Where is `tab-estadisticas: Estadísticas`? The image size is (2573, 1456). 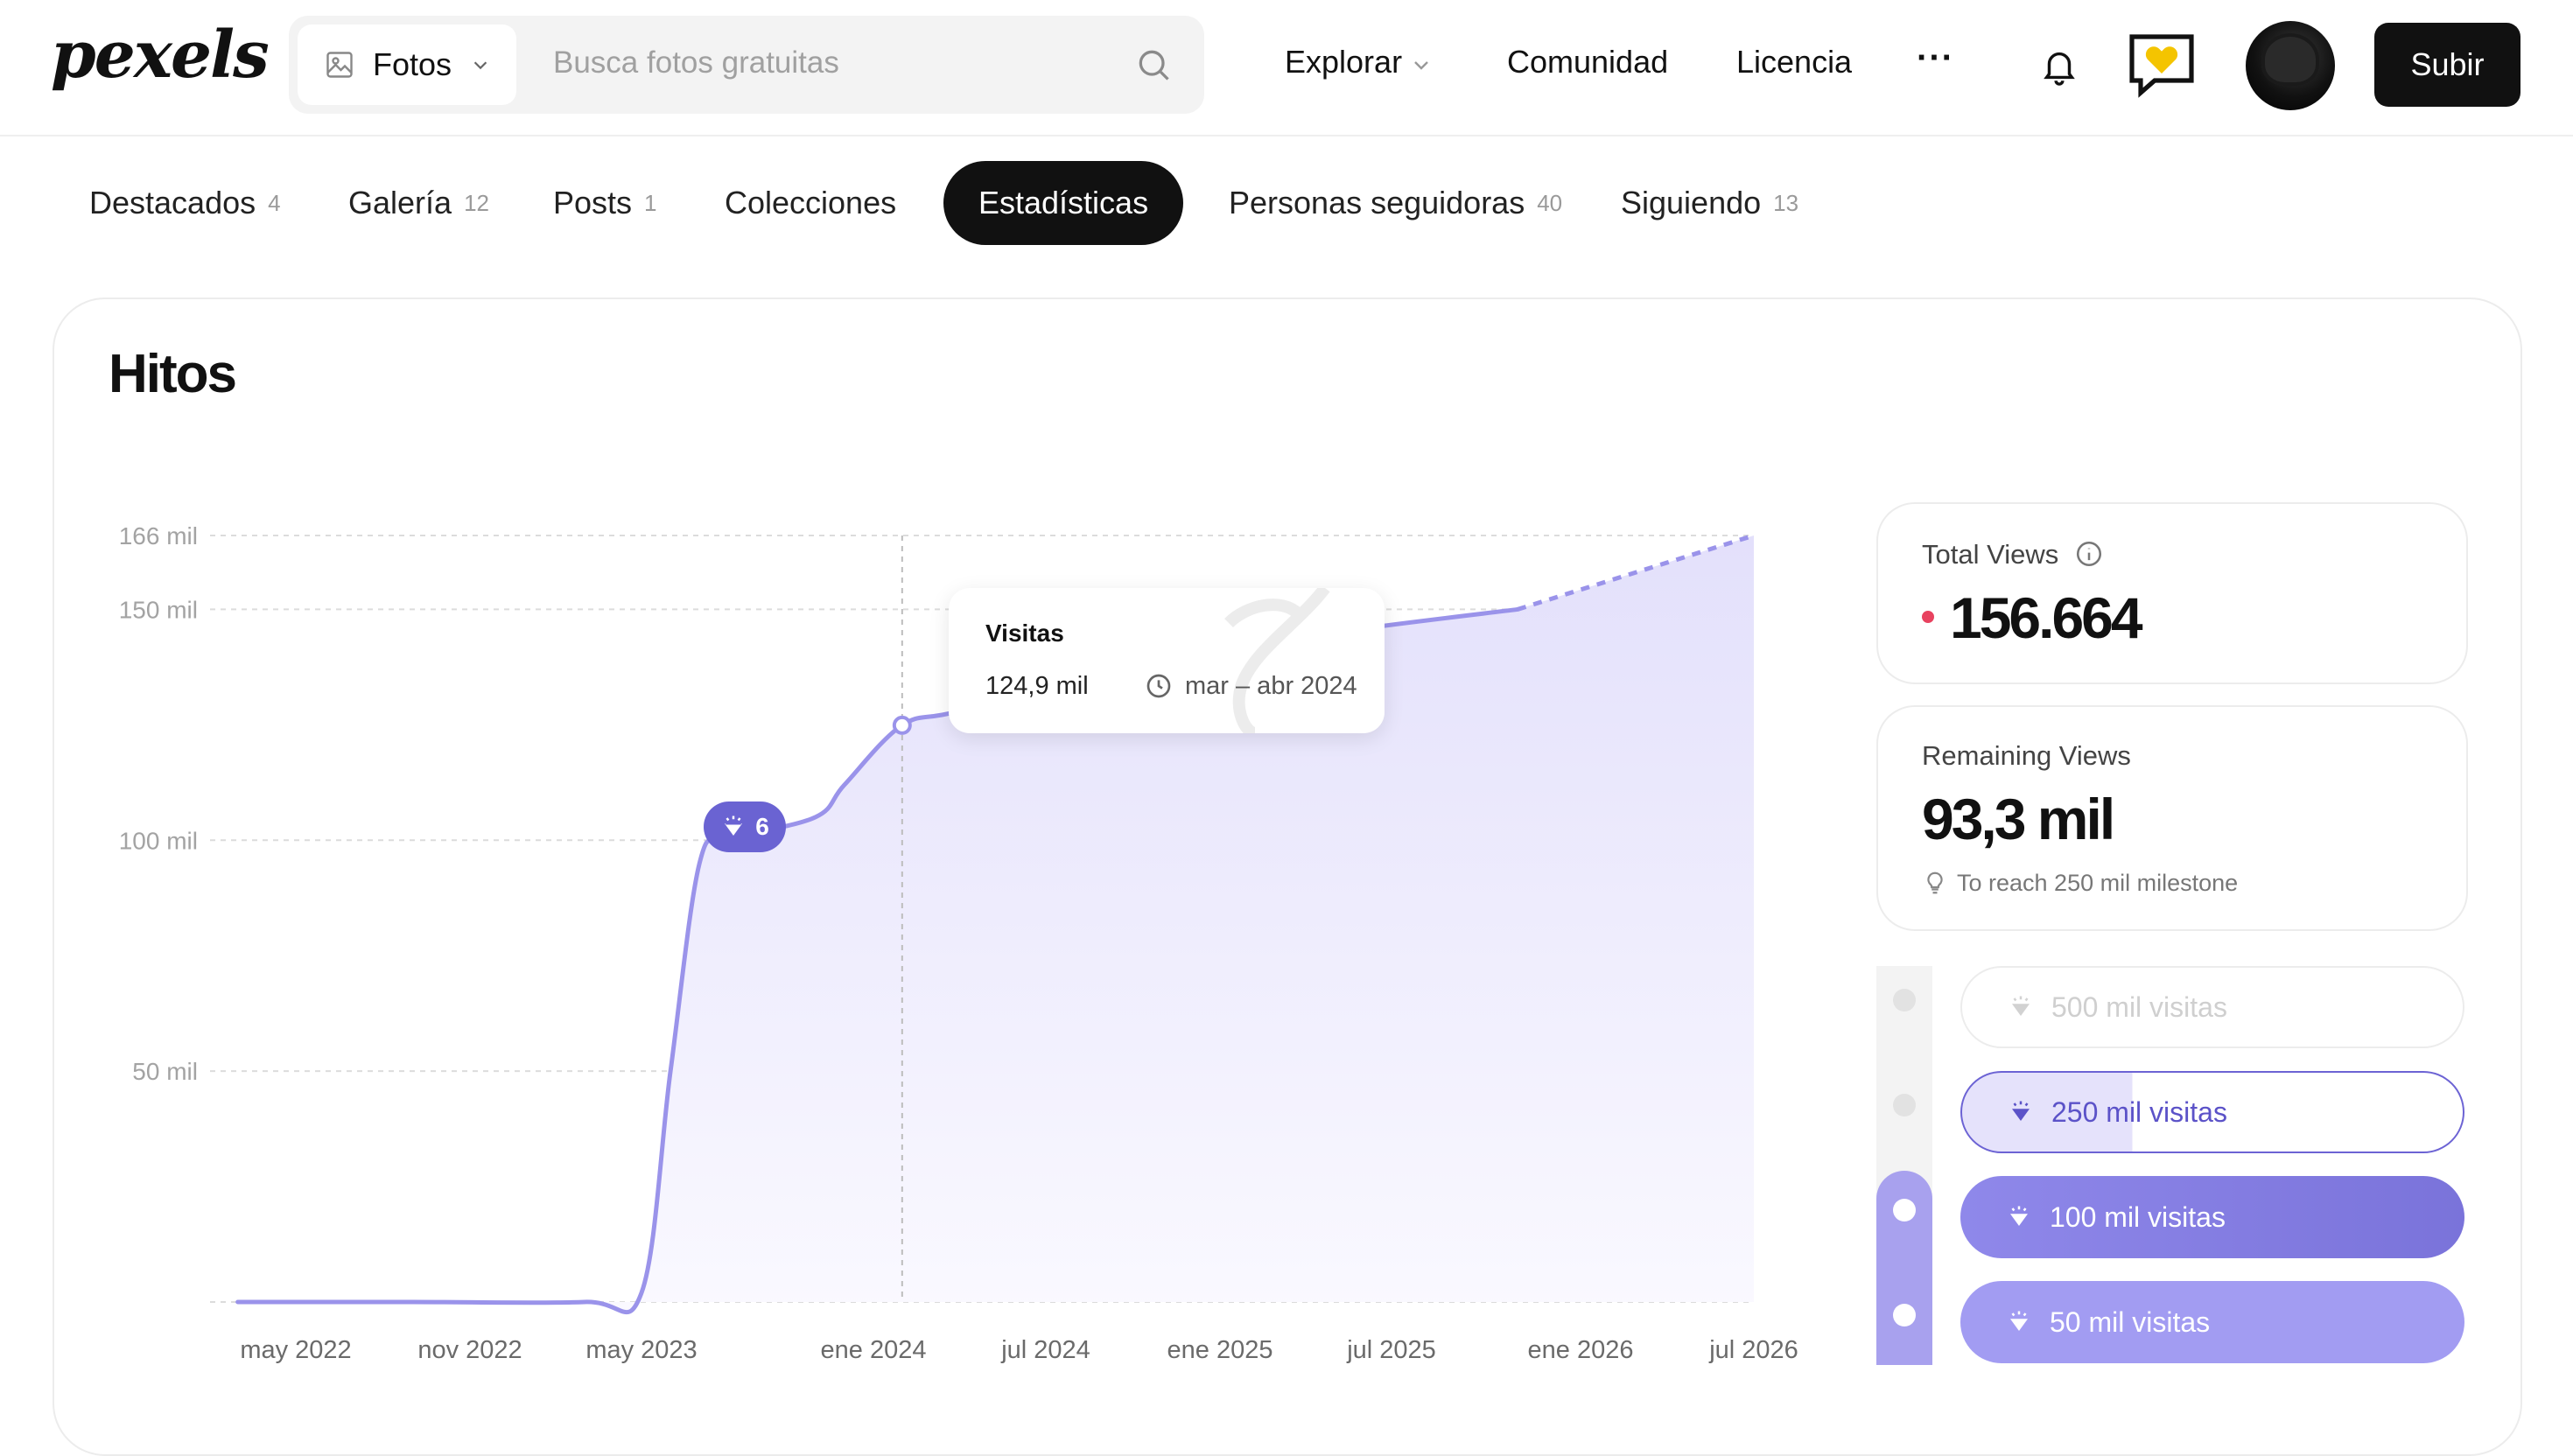 tab-estadisticas: Estadísticas is located at coordinates (1063, 203).